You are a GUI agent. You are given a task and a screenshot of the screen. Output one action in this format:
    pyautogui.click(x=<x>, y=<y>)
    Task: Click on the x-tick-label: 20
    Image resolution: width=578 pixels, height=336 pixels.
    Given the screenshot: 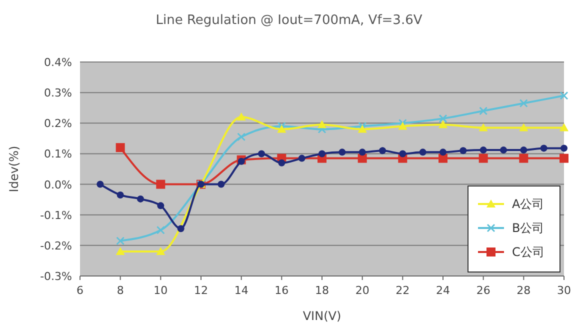 What is the action you would take?
    pyautogui.click(x=362, y=290)
    